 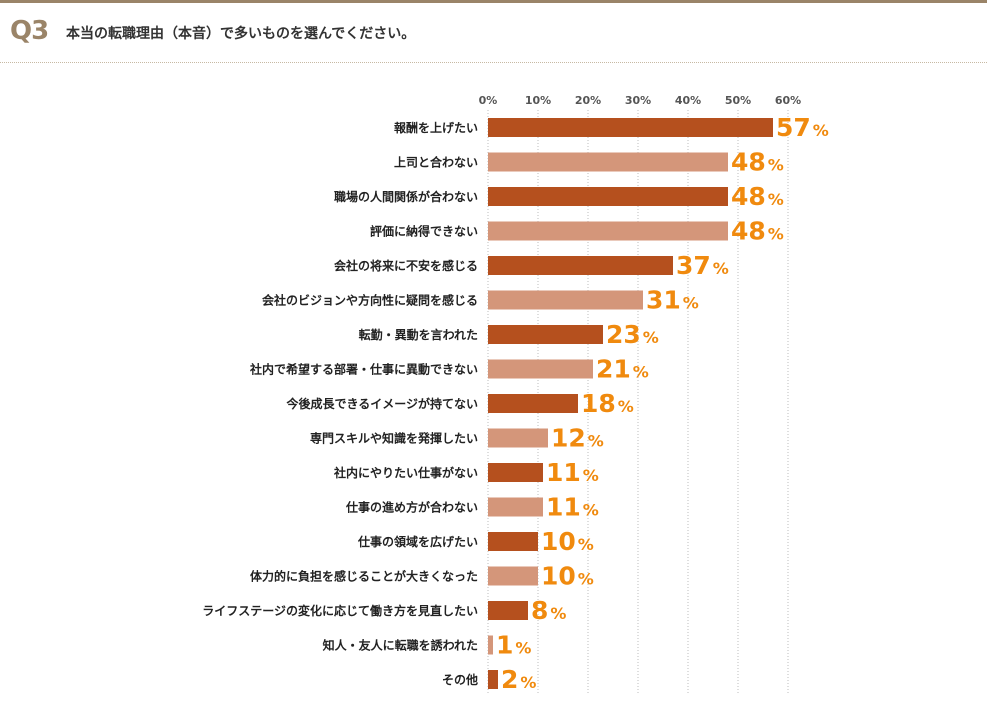 I want to click on value-number: 18, so click(x=598, y=403).